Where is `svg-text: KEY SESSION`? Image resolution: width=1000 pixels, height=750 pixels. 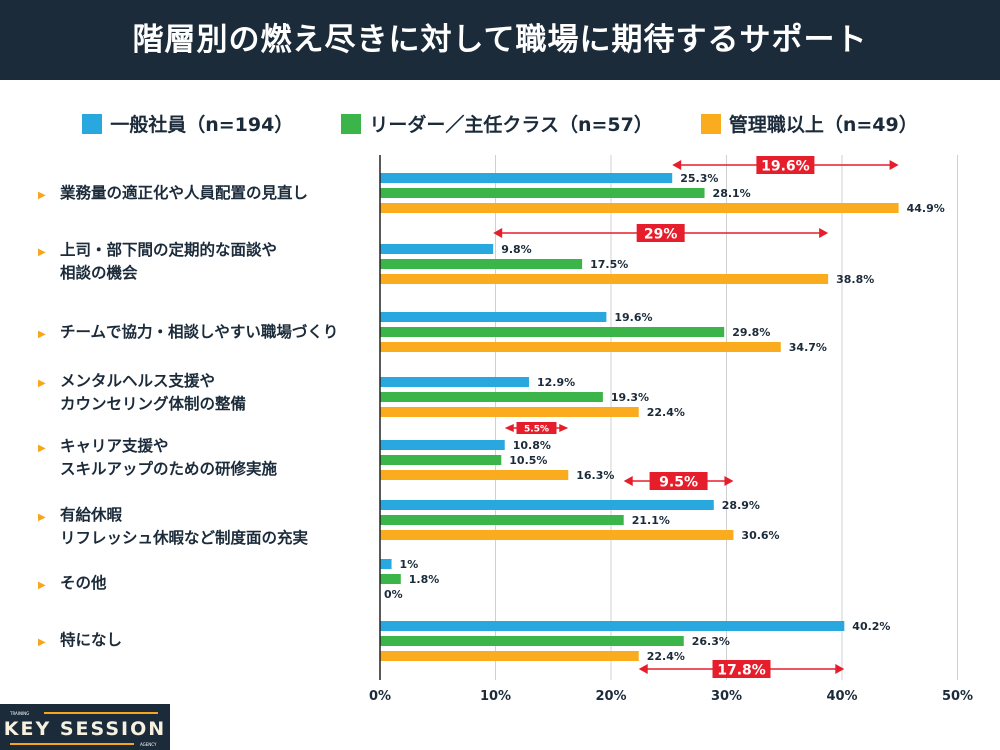
svg-text: KEY SESSION is located at coordinates (85, 729).